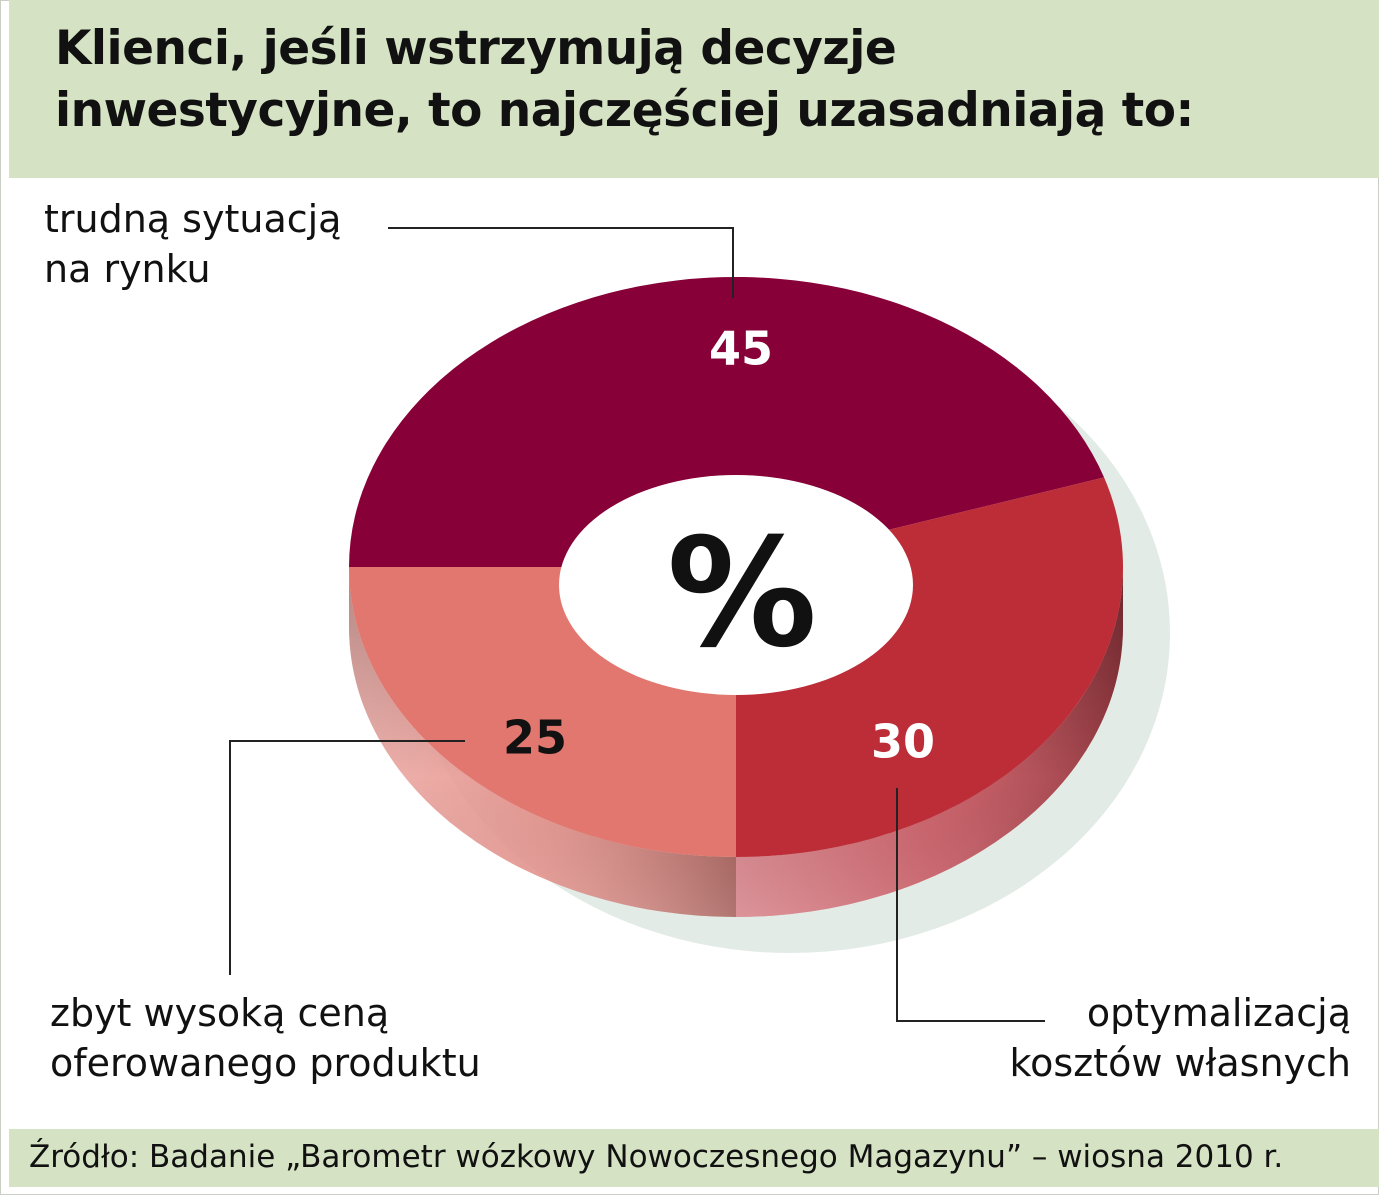 This screenshot has height=1195, width=1379. What do you see at coordinates (741, 349) in the screenshot?
I see `value-label-market: 45` at bounding box center [741, 349].